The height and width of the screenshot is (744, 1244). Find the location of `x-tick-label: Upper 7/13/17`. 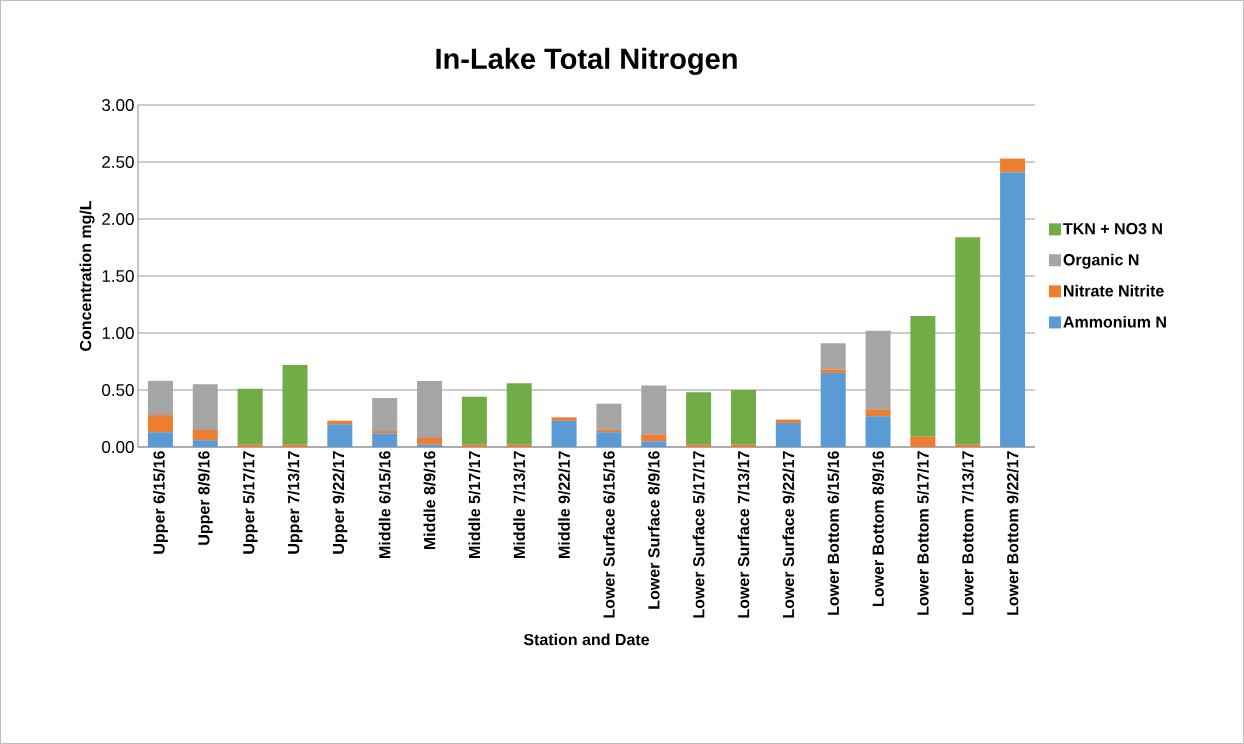

x-tick-label: Upper 7/13/17 is located at coordinates (295, 502).